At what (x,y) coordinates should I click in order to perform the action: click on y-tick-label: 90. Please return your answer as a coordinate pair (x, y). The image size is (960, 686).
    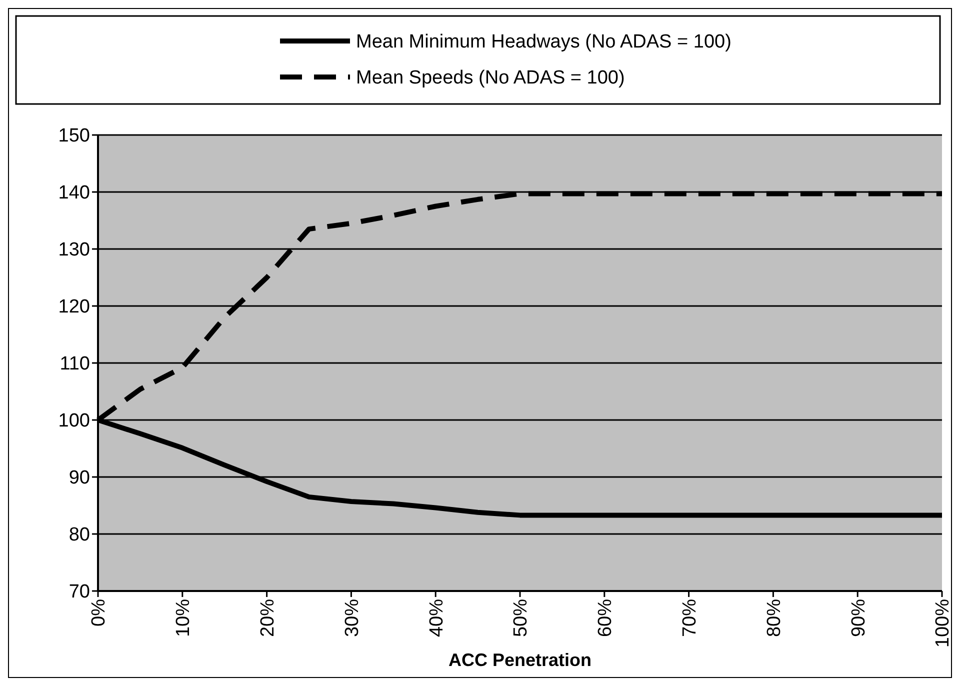
    Looking at the image, I should click on (79, 478).